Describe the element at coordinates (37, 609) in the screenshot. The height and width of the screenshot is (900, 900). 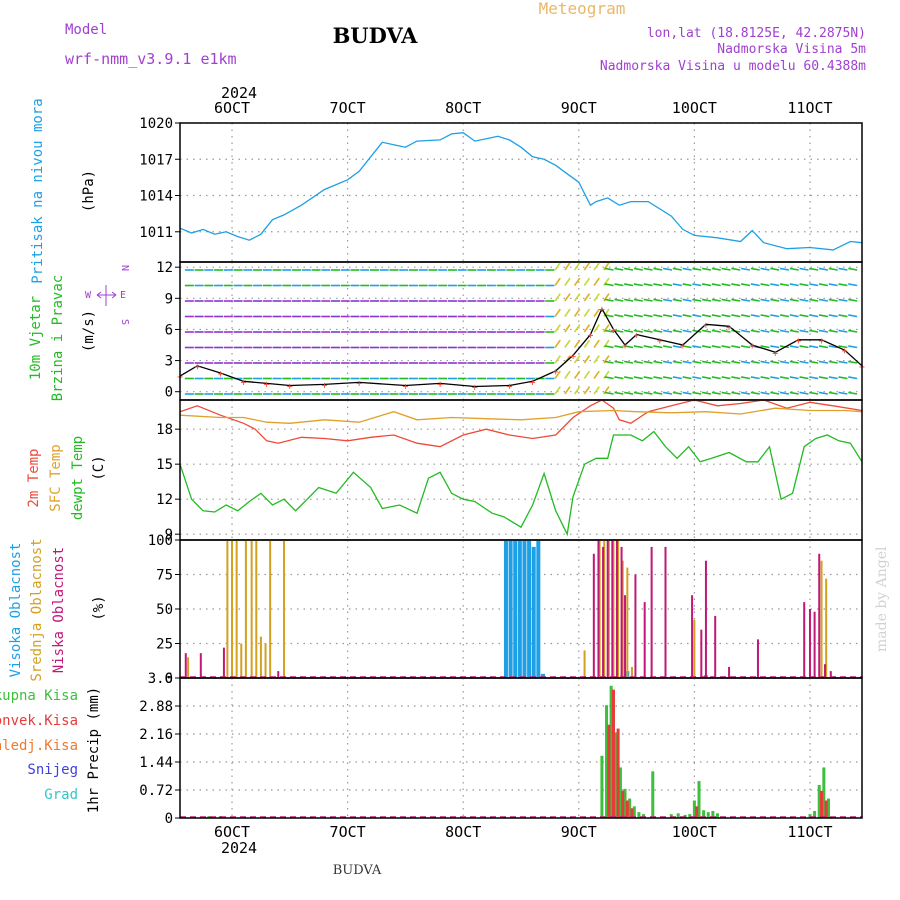
I see `cloud-mid-ylabel: Srednja Oblacnost` at that location.